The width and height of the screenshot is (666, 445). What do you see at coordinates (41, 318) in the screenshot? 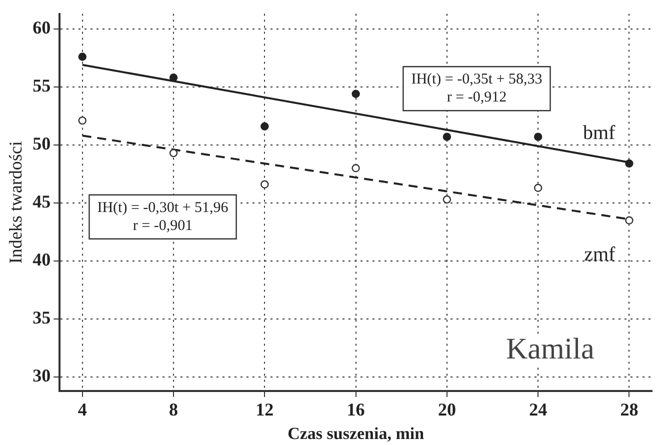
I see `y-tick-label: 35` at bounding box center [41, 318].